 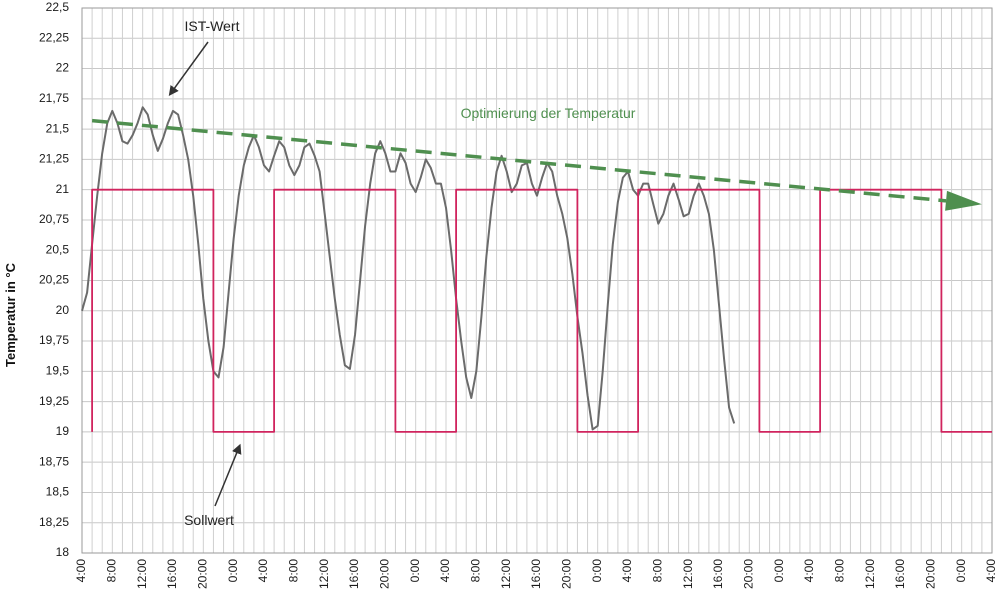 I want to click on y-tick-label: 20,5, so click(x=58, y=249).